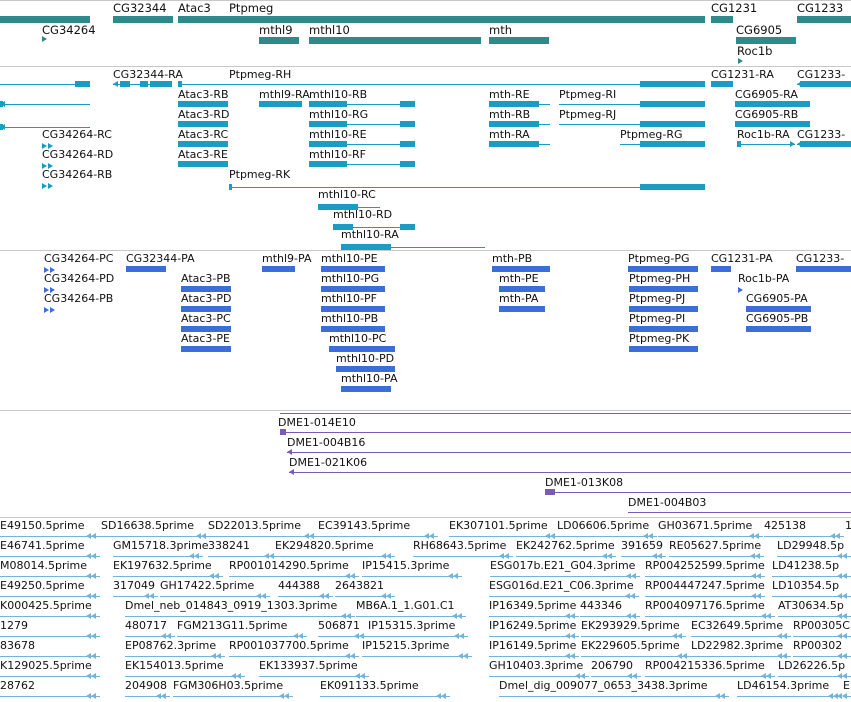  I want to click on gene-label: CG34264, so click(69, 30).